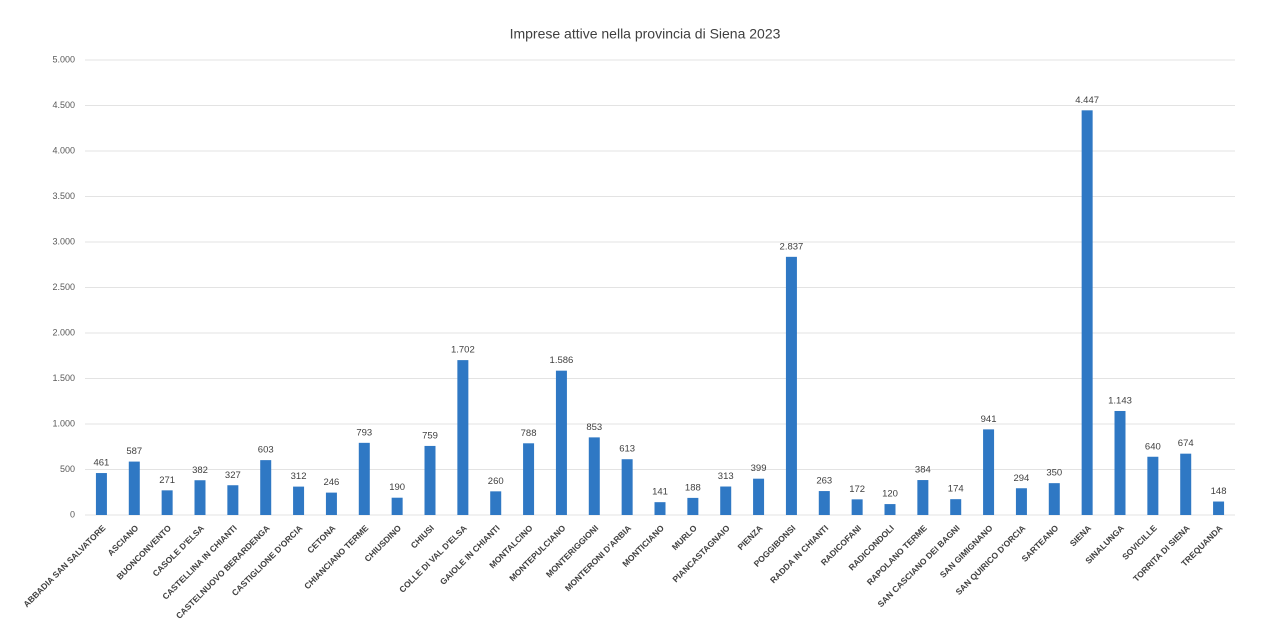  Describe the element at coordinates (233, 475) in the screenshot. I see `value-label: 327` at that location.